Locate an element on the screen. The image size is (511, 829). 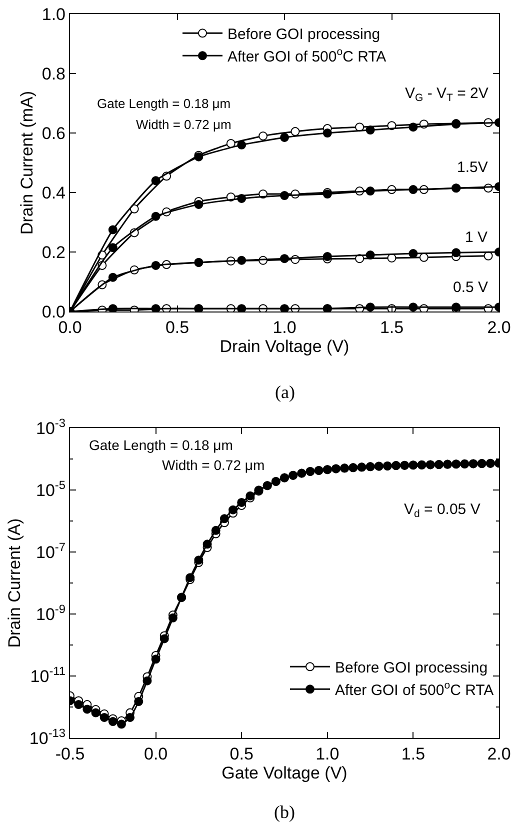
y-tick-label: 10$^{-5}$ is located at coordinates (51, 489).